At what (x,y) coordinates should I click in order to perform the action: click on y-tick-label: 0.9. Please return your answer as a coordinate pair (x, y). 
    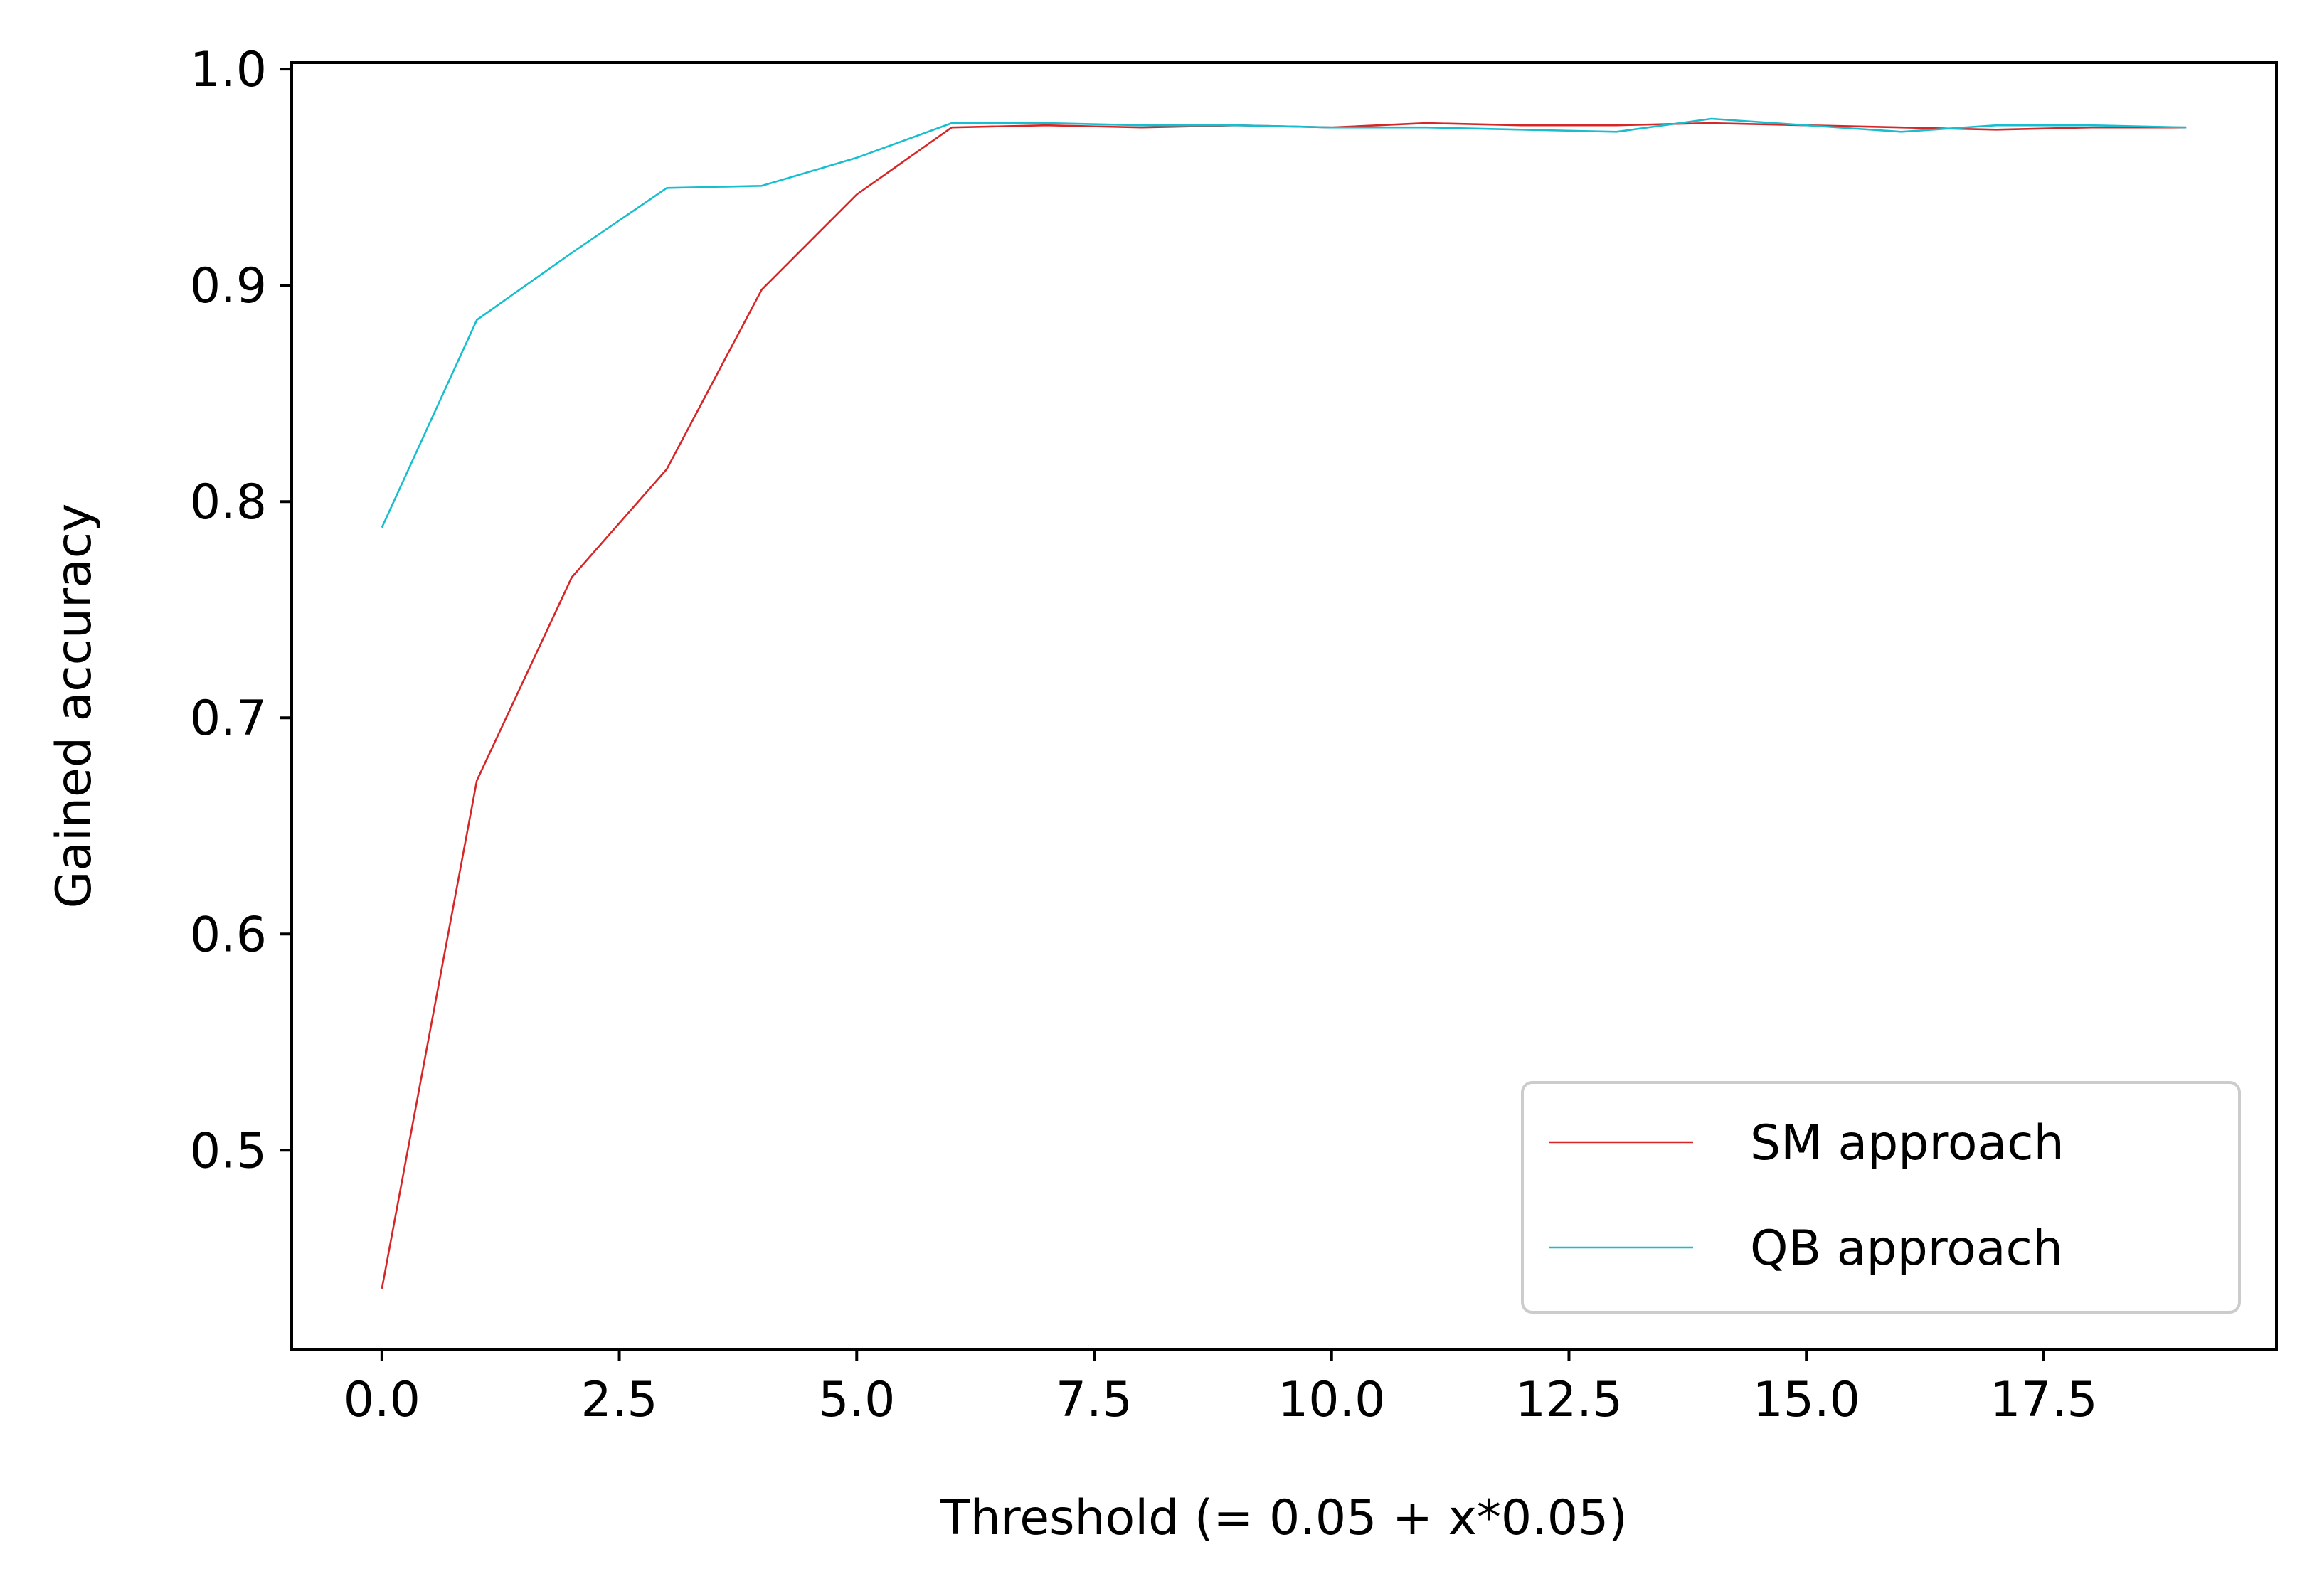
    Looking at the image, I should click on (229, 286).